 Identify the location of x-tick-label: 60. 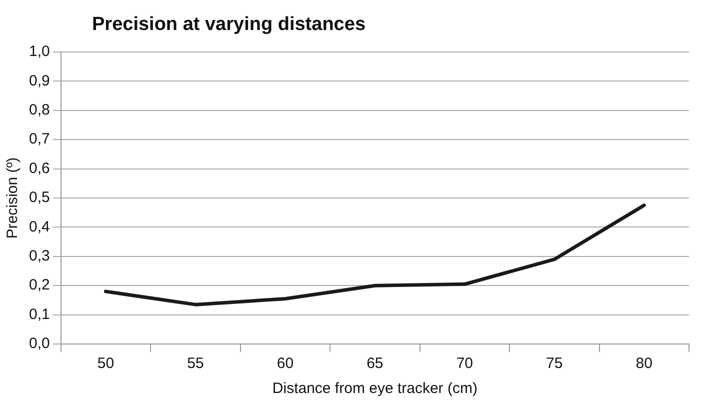
(285, 363).